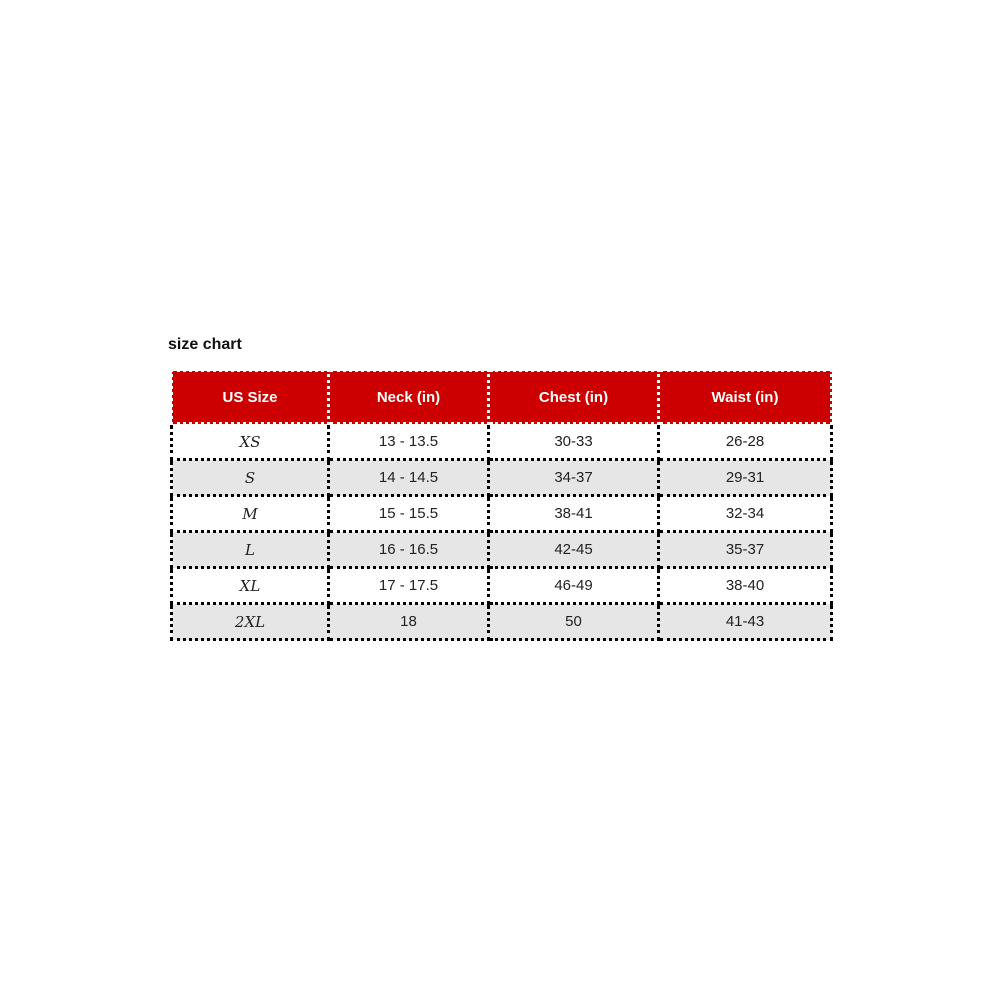 The width and height of the screenshot is (1000, 1000). I want to click on size-cell: S, so click(250, 477).